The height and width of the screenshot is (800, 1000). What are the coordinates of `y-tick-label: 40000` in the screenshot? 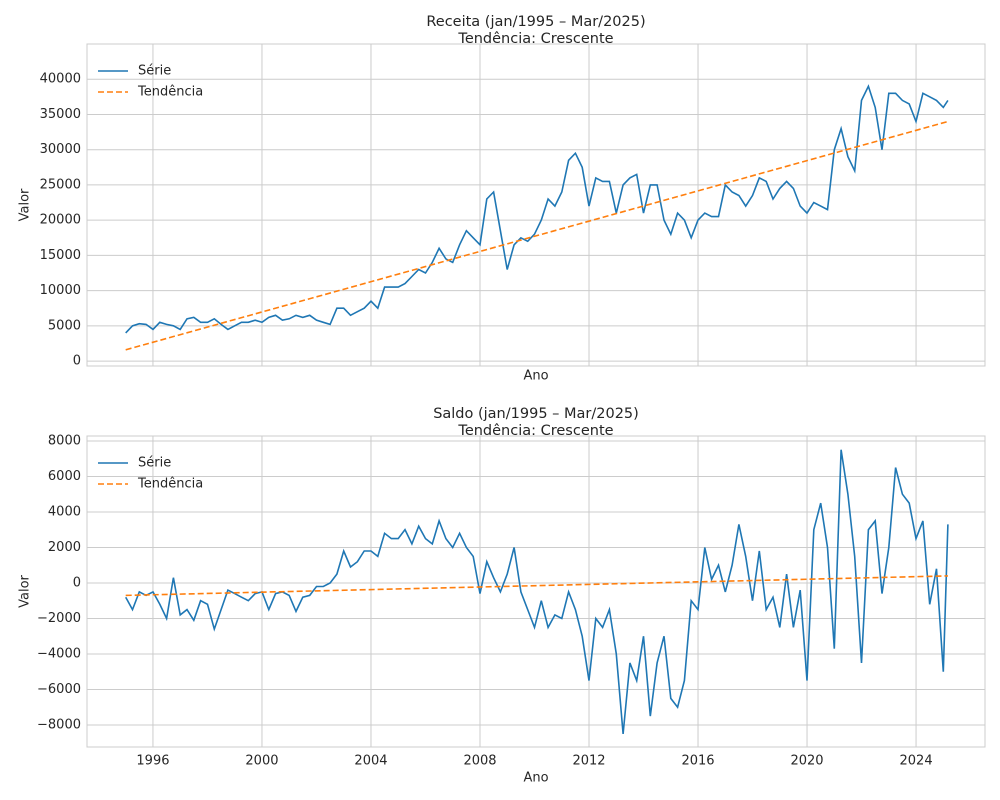 It's located at (60, 79).